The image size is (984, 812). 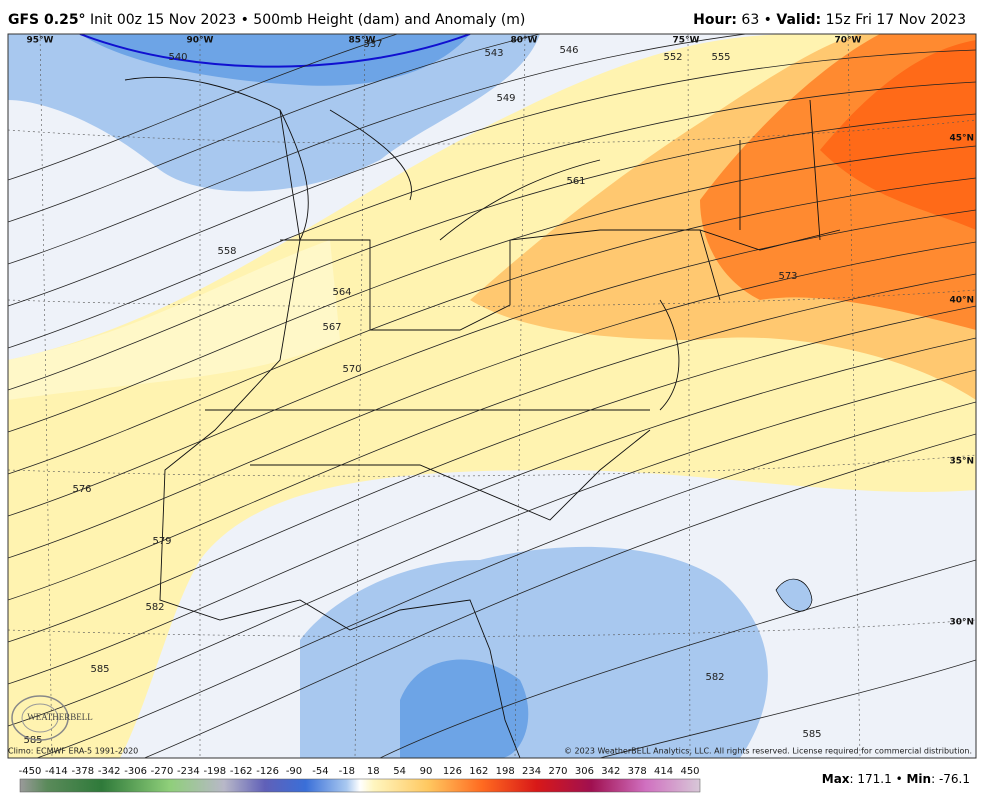 I want to click on colorbar-label: -450, so click(x=30, y=771).